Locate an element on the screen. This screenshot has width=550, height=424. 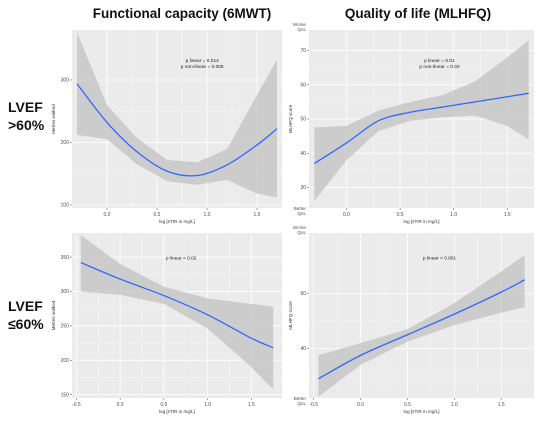
y-tick-label: 70 is located at coordinates (303, 51).